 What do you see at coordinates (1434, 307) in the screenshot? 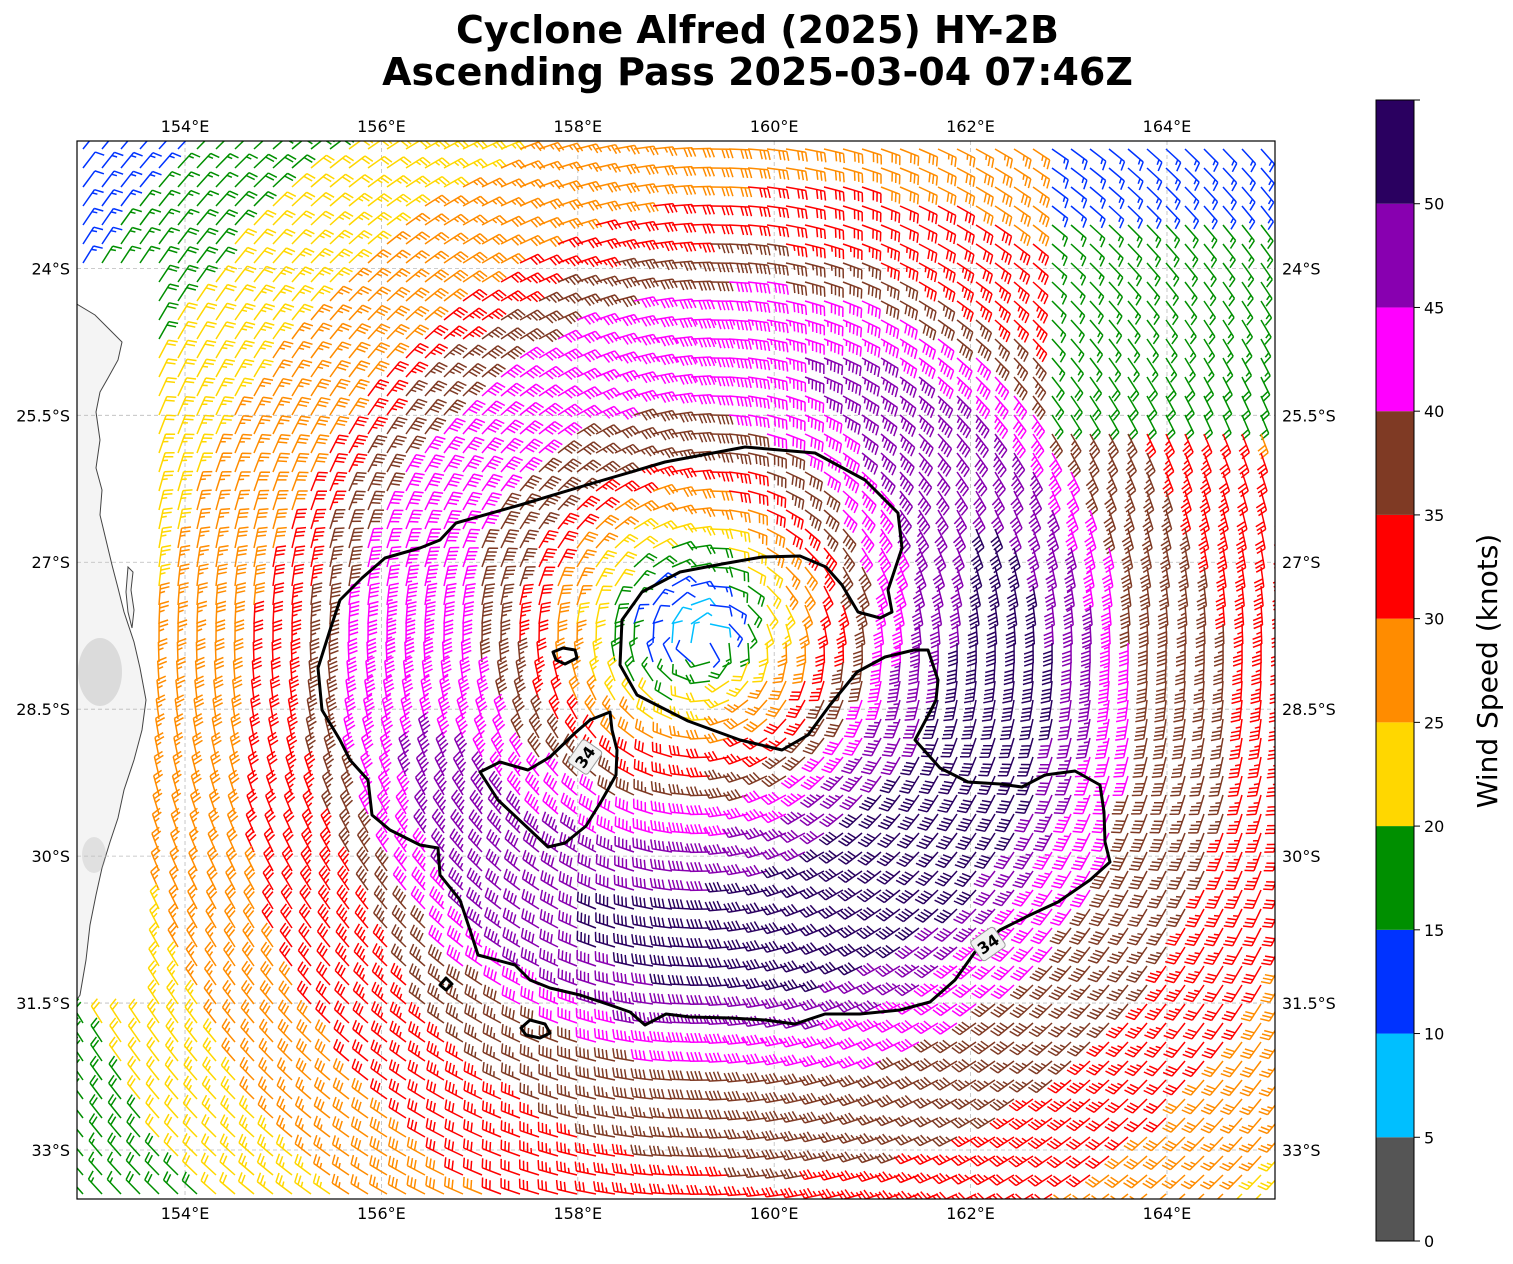
I see `colorbar-tick-label: 45` at bounding box center [1434, 307].